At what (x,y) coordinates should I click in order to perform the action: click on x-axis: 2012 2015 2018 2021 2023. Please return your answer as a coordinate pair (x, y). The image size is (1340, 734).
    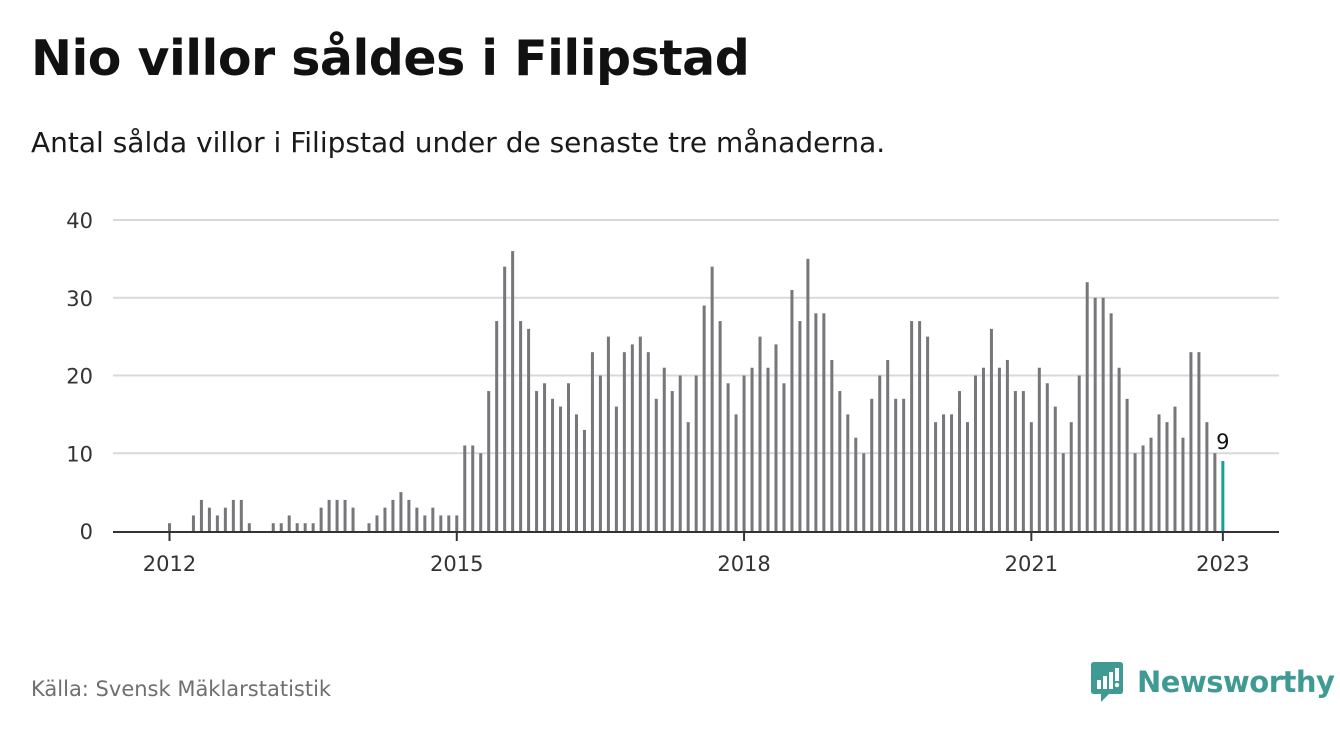
    Looking at the image, I should click on (696, 553).